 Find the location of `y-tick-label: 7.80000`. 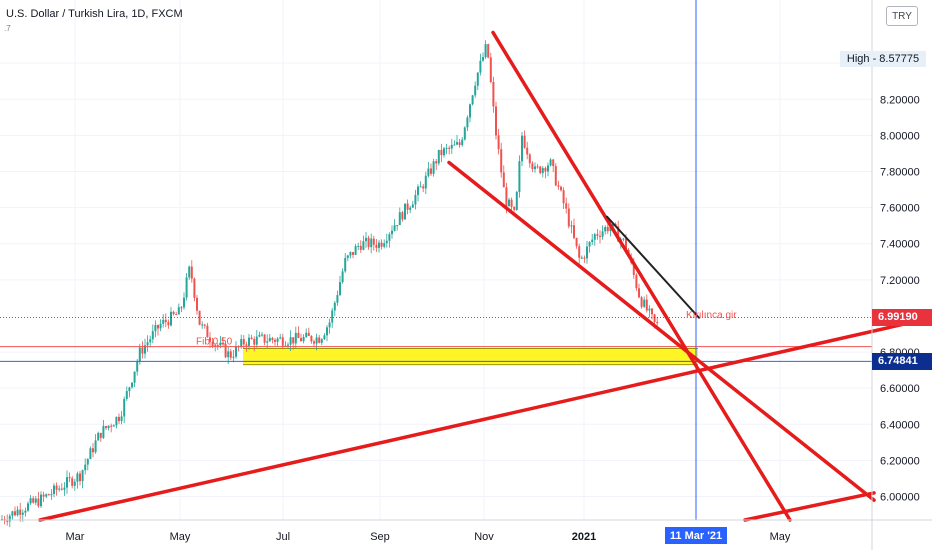

y-tick-label: 7.80000 is located at coordinates (900, 172).